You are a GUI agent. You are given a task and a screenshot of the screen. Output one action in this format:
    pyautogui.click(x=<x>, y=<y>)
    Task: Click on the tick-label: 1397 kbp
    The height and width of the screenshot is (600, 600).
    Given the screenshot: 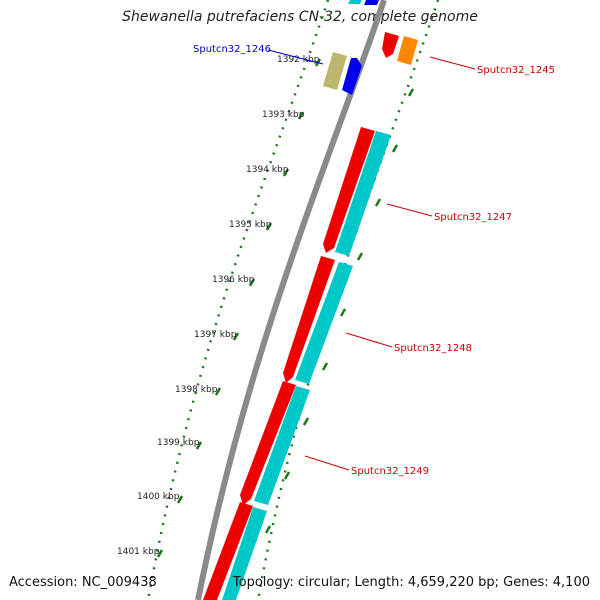 What is the action you would take?
    pyautogui.click(x=215, y=335)
    